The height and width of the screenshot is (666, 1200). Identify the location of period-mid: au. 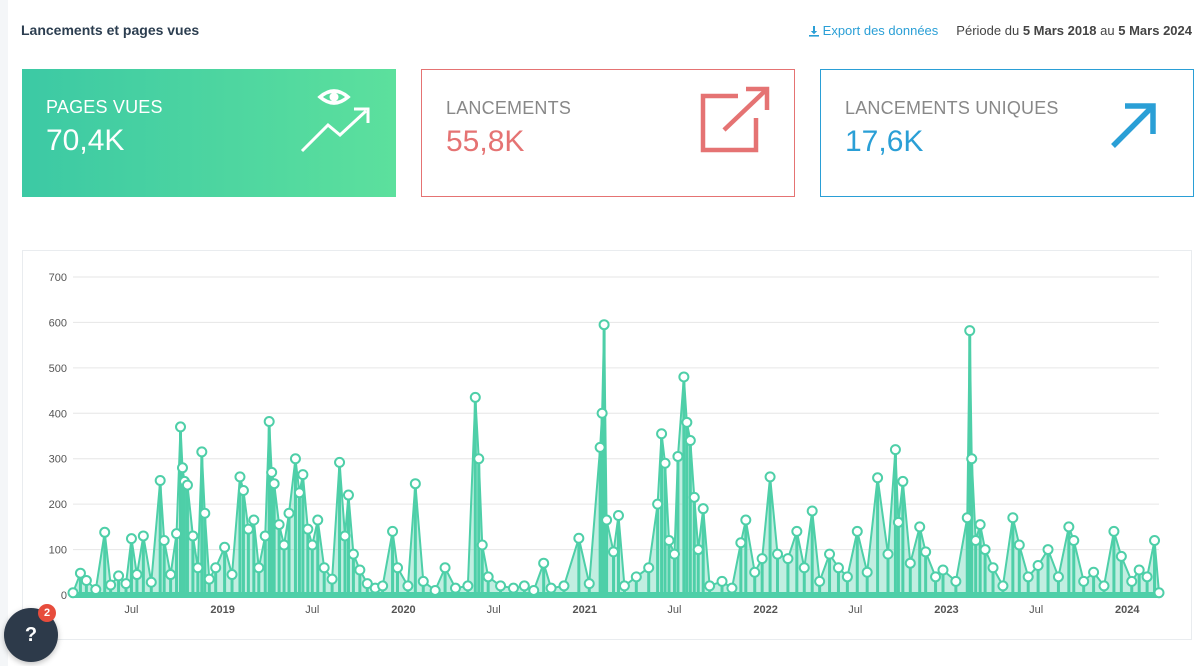
(1107, 30).